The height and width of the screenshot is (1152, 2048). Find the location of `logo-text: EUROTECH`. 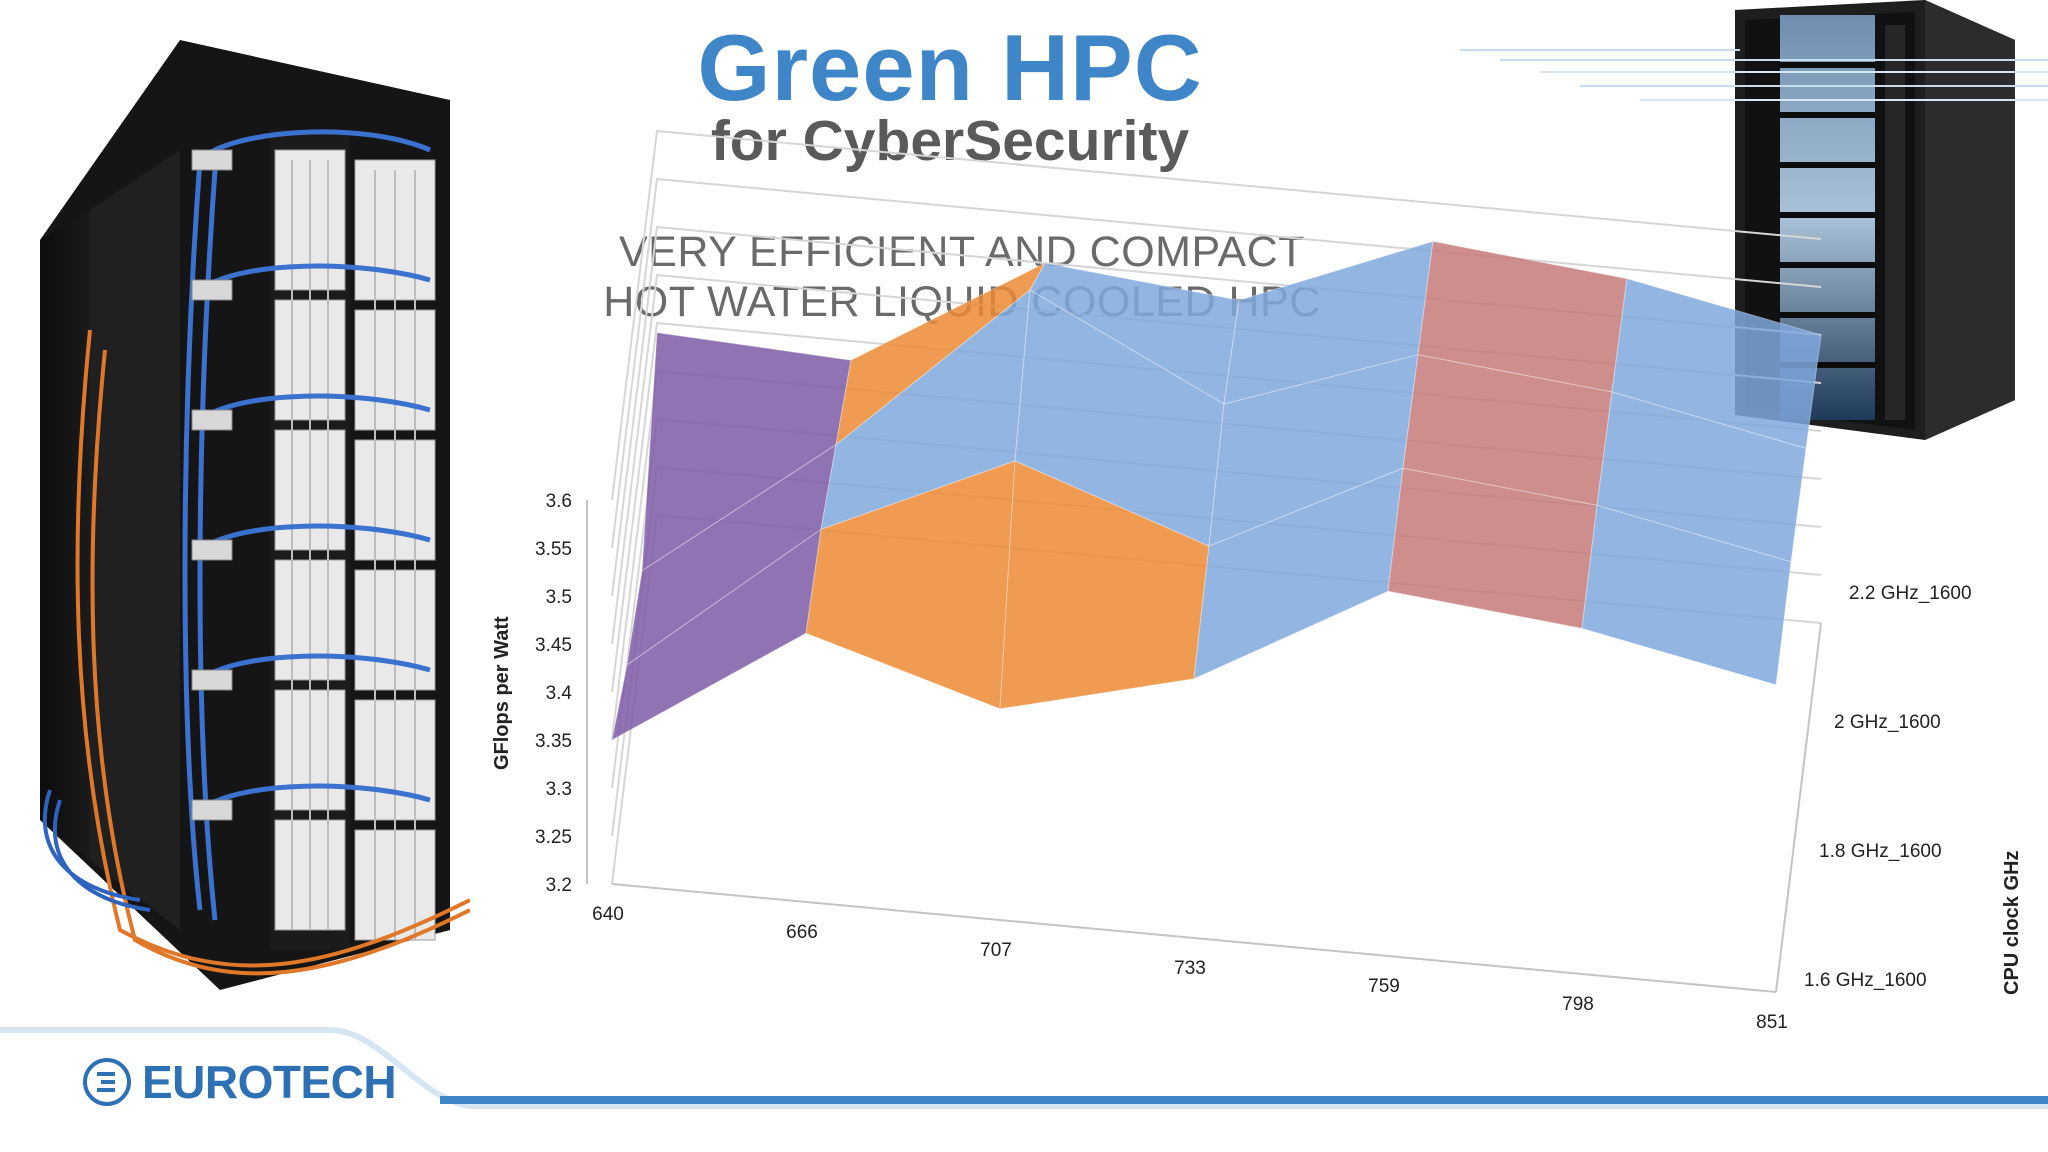

logo-text: EUROTECH is located at coordinates (269, 1082).